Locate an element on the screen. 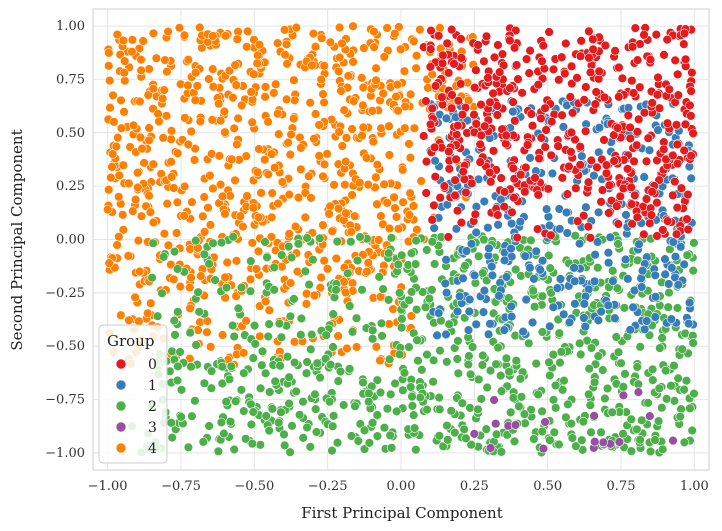  legend-label-4: 4 is located at coordinates (152, 449).